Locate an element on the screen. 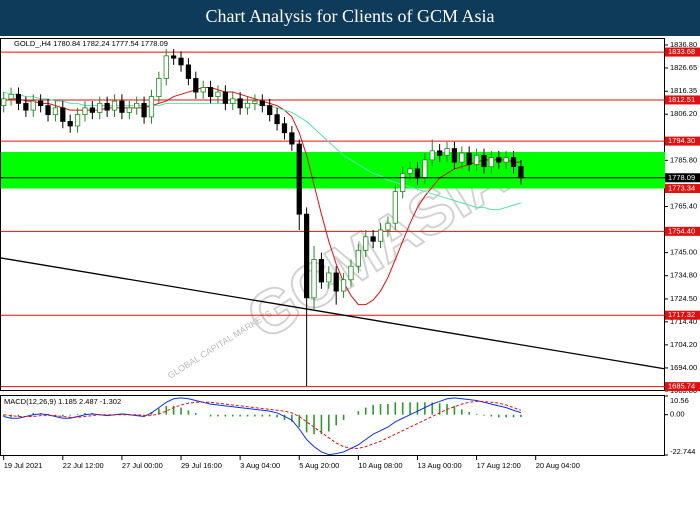  level-label: 1812.51 is located at coordinates (681, 99).